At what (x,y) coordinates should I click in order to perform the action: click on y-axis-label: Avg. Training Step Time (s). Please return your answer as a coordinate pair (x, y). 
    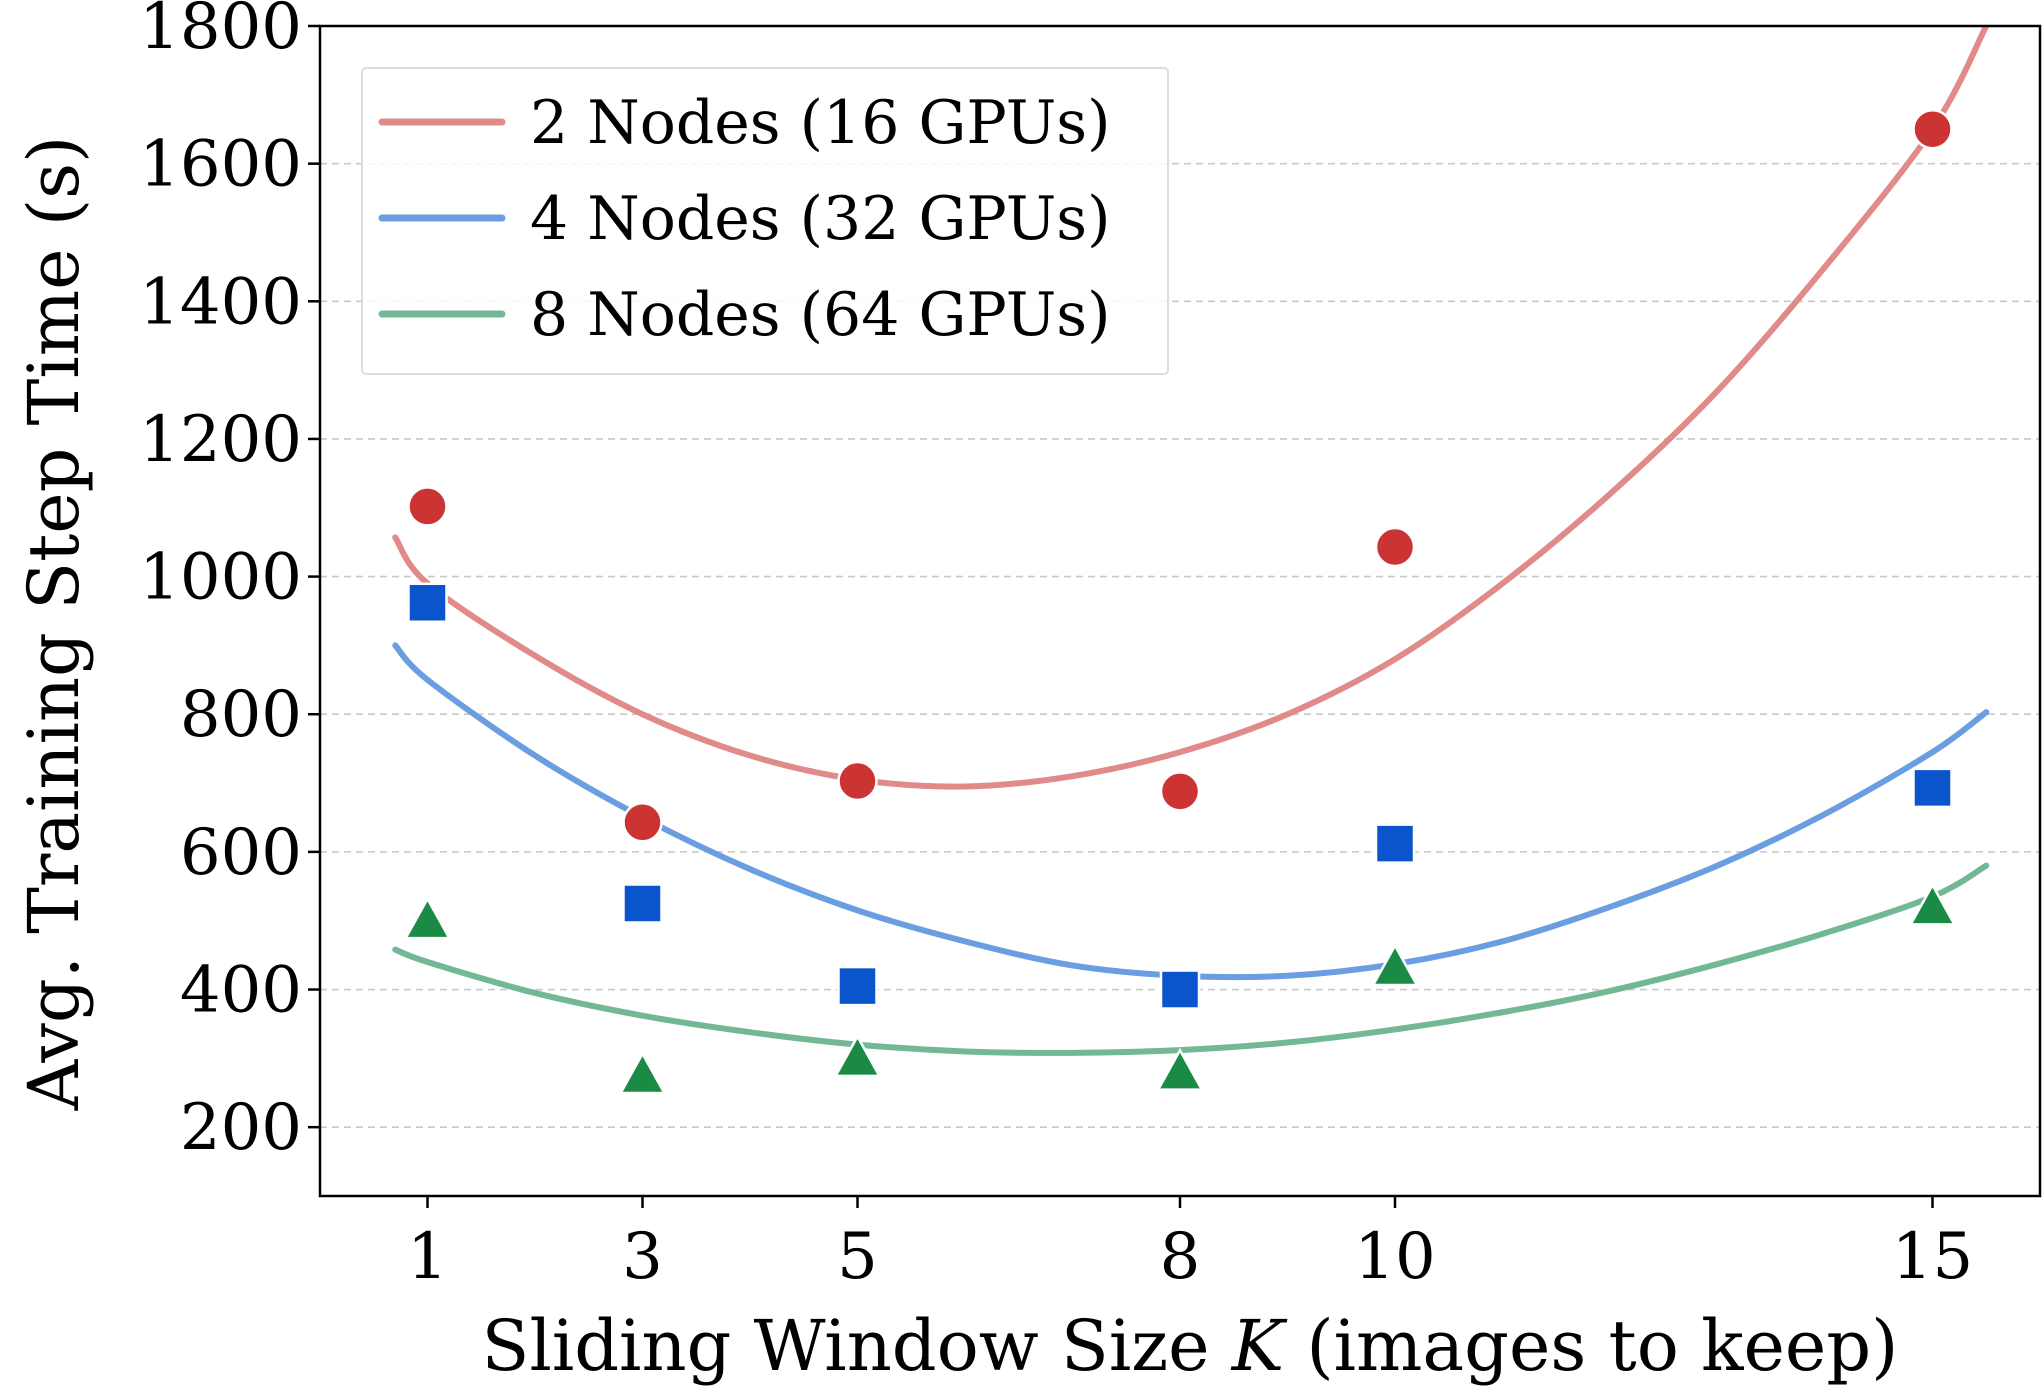
    Looking at the image, I should click on (54, 624).